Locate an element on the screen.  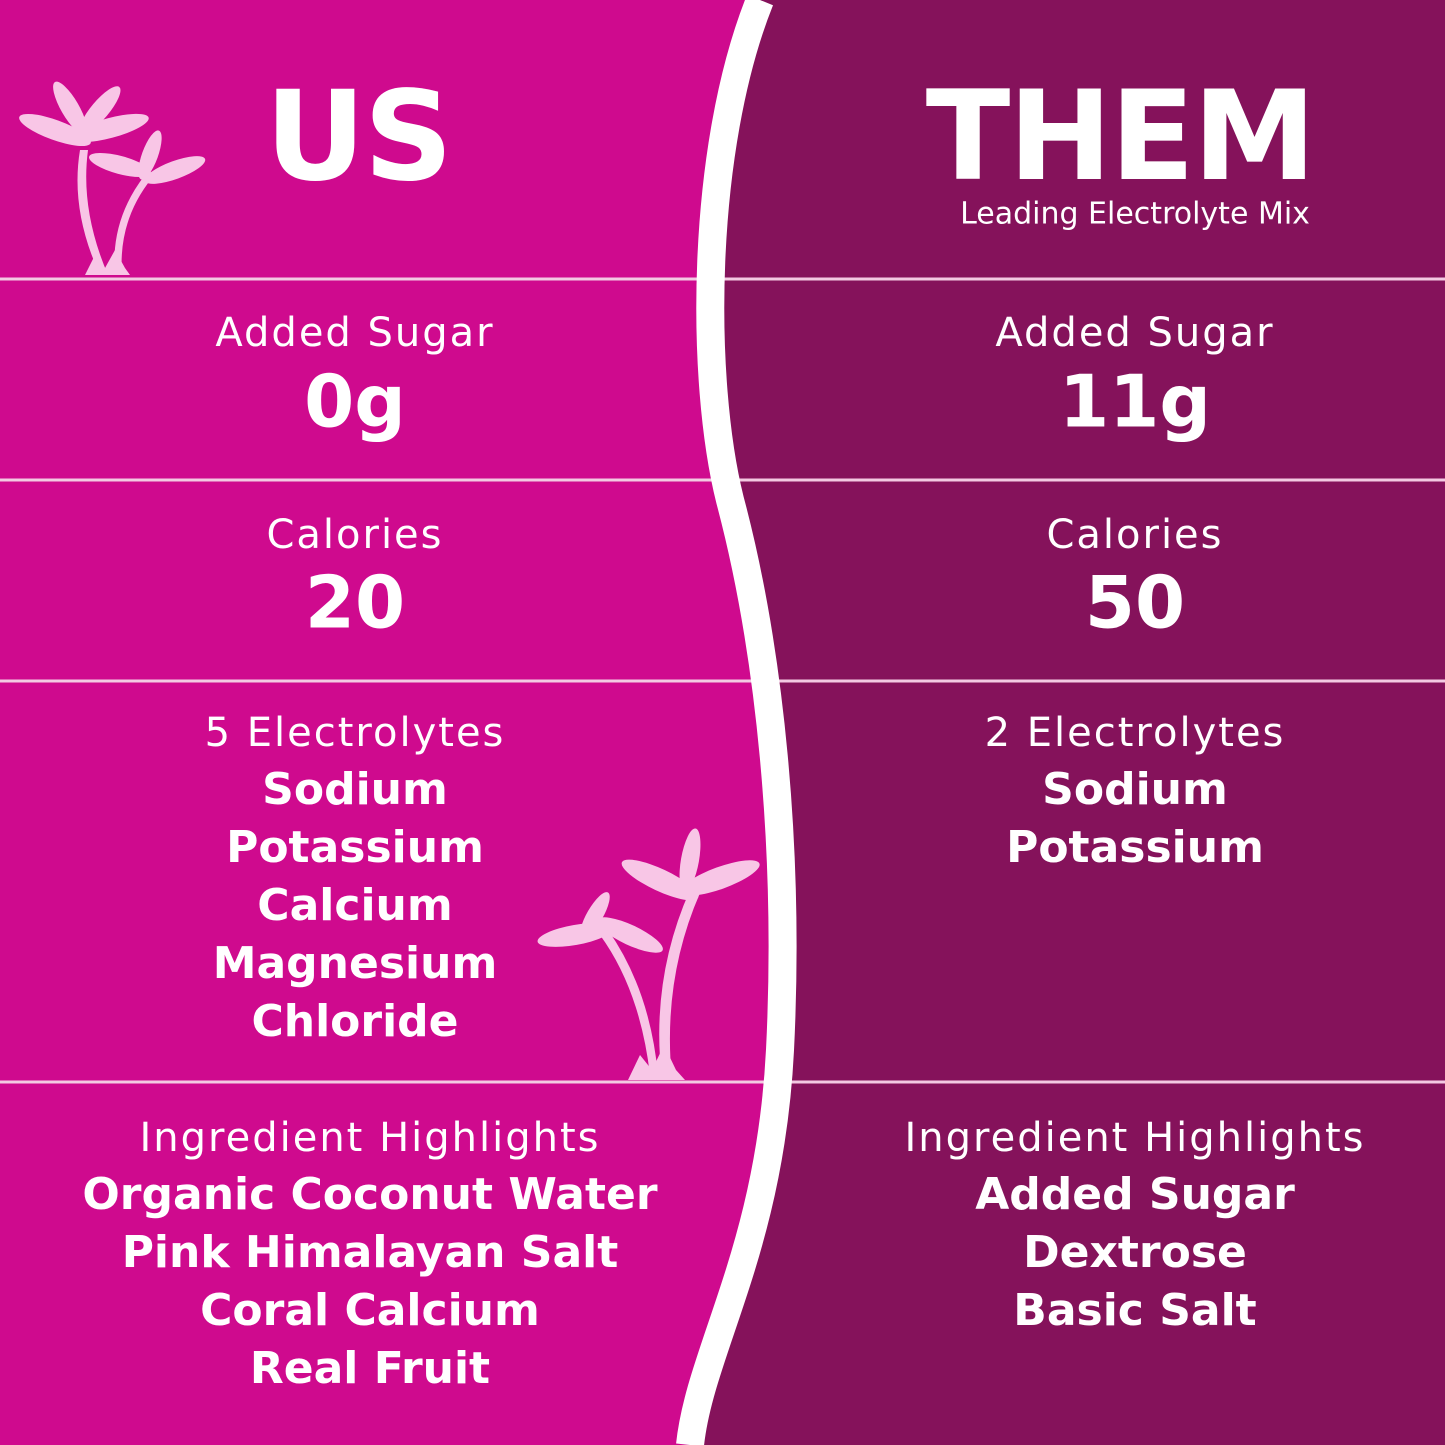
palm-trees-top is located at coordinates (112, 178).